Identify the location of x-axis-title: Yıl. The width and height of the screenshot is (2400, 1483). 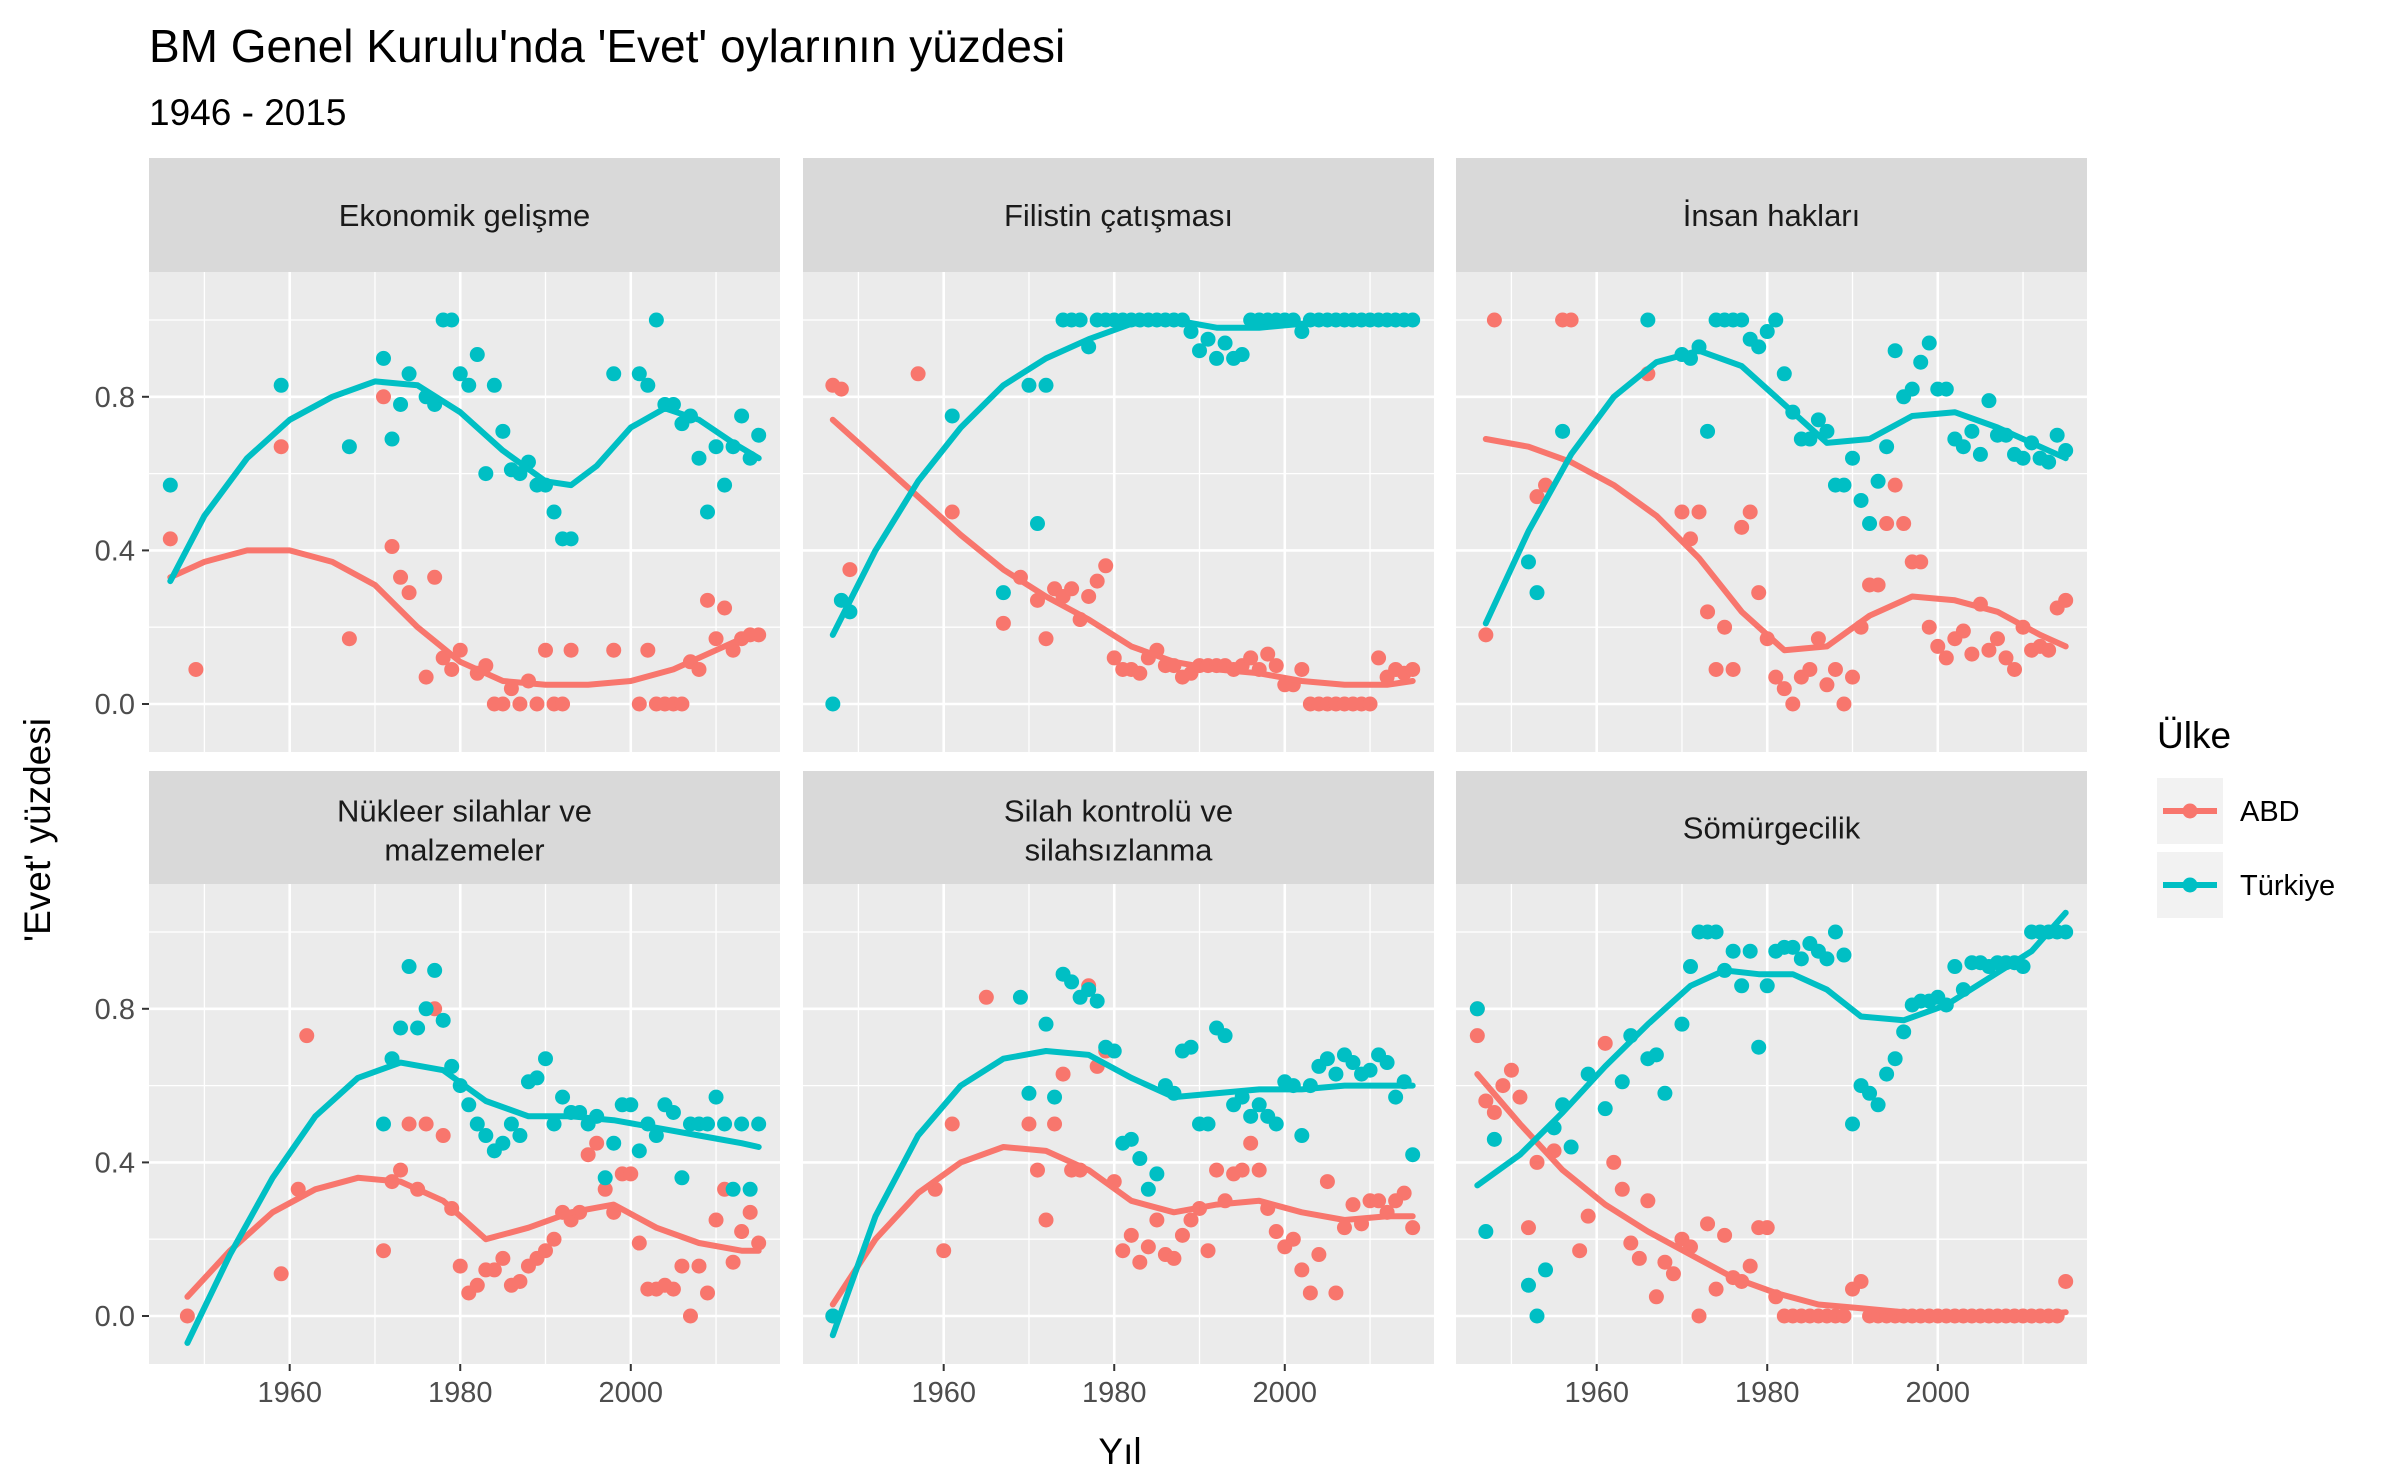
(1119, 1451).